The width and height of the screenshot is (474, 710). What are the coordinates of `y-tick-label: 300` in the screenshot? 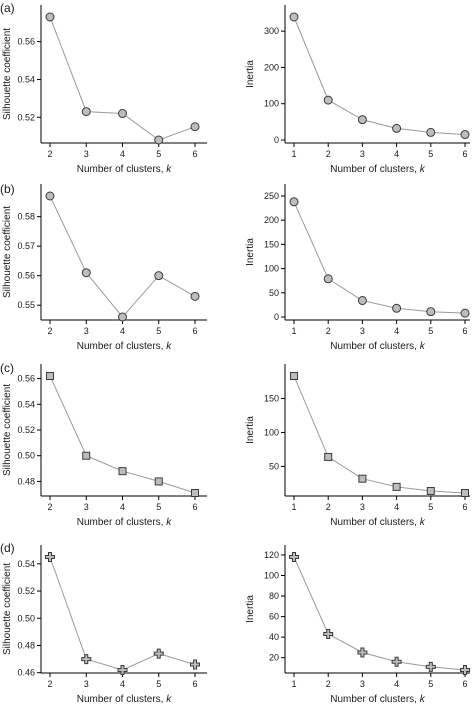 It's located at (271, 31).